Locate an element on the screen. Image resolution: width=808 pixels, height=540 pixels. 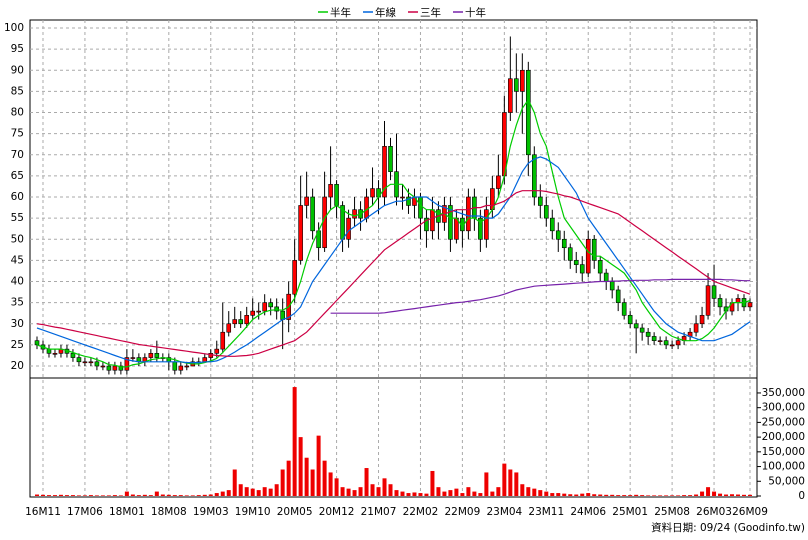
y2-tick-label: 350,000 is located at coordinates (783, 393).